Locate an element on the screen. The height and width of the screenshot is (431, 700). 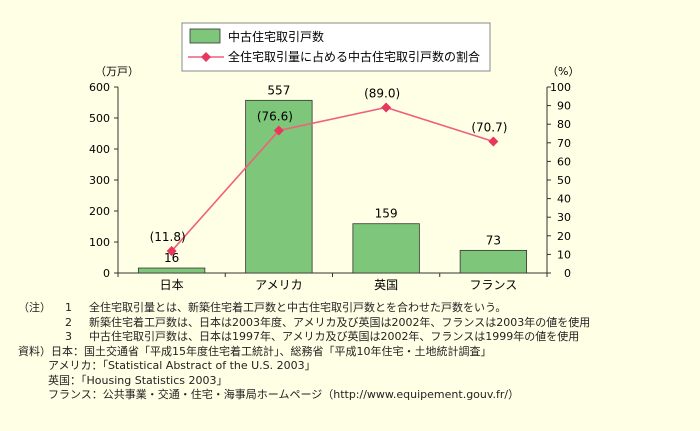
y-right-tick-label: 70 is located at coordinates (564, 143).